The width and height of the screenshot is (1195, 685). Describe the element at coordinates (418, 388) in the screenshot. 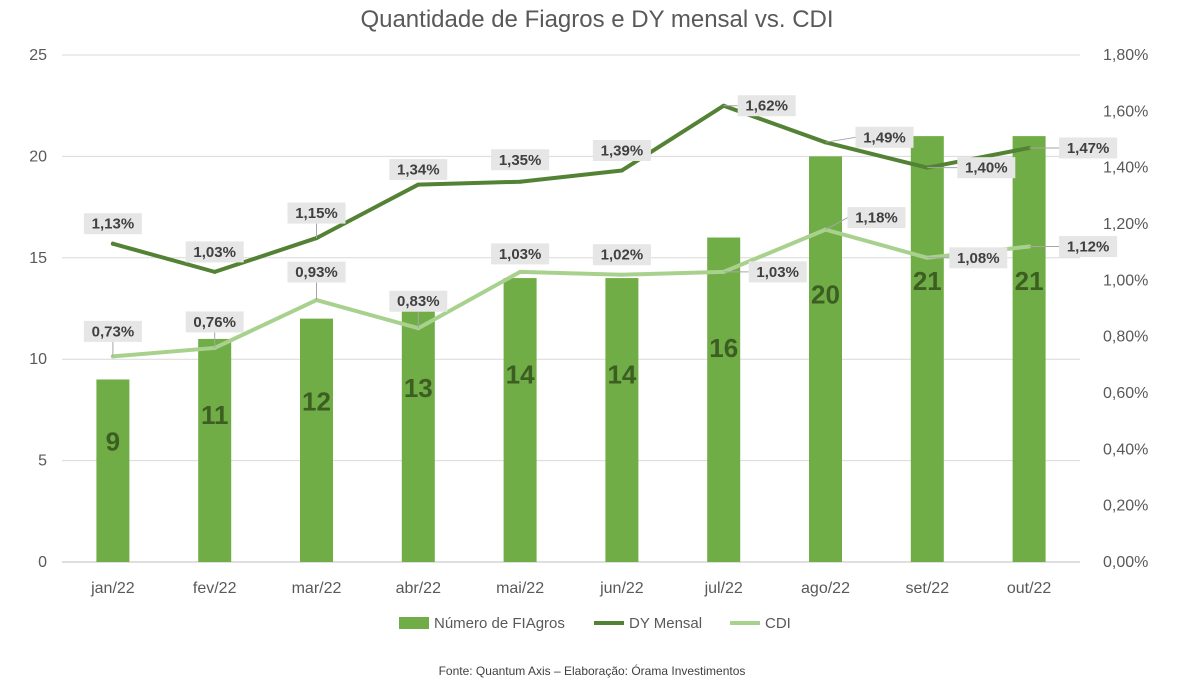

I see `bar-value-label: 13` at that location.